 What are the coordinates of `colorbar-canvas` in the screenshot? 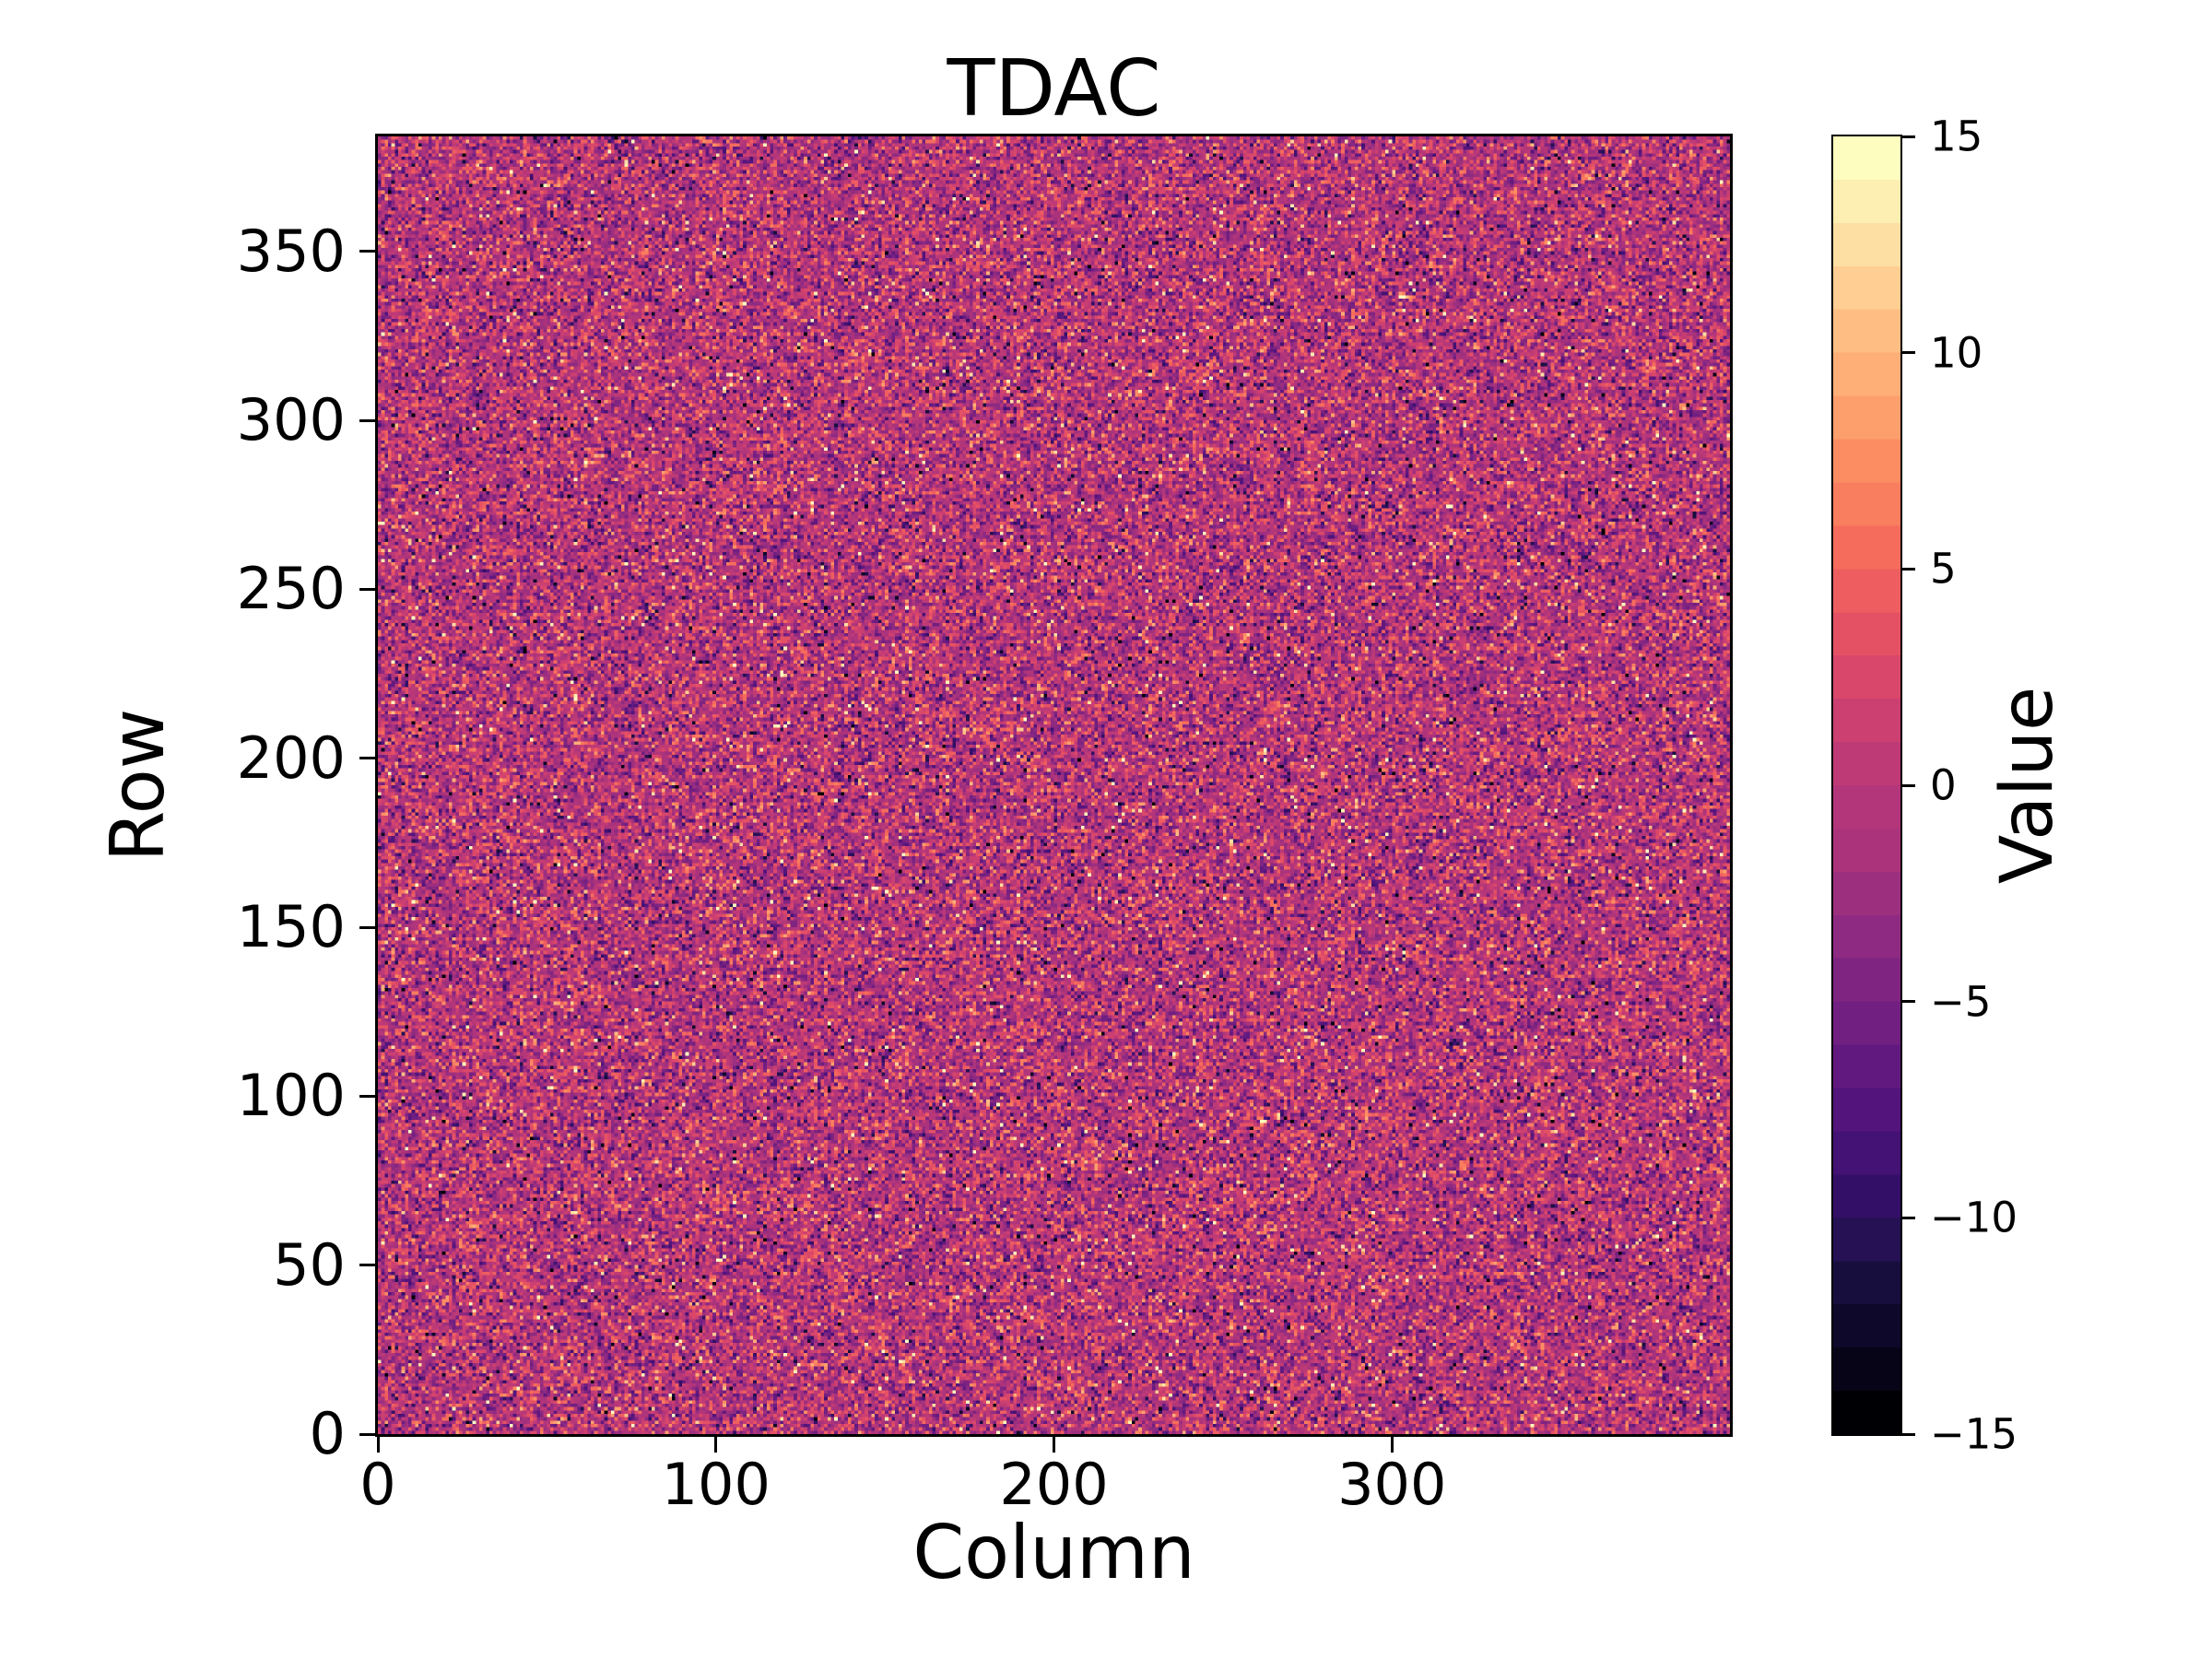 It's located at (1866, 785).